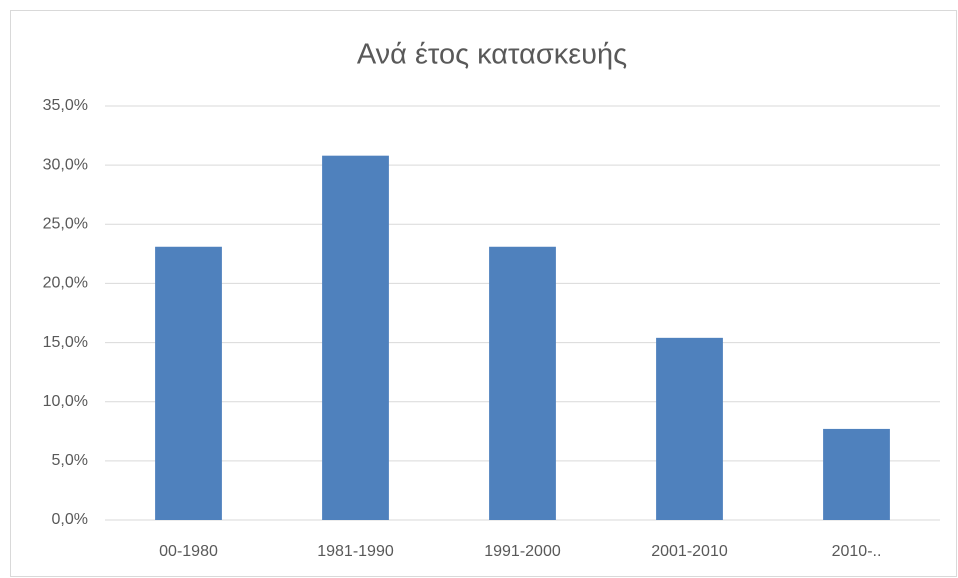 The width and height of the screenshot is (958, 578). Describe the element at coordinates (70, 519) in the screenshot. I see `y-tick-label: 0,0%` at that location.